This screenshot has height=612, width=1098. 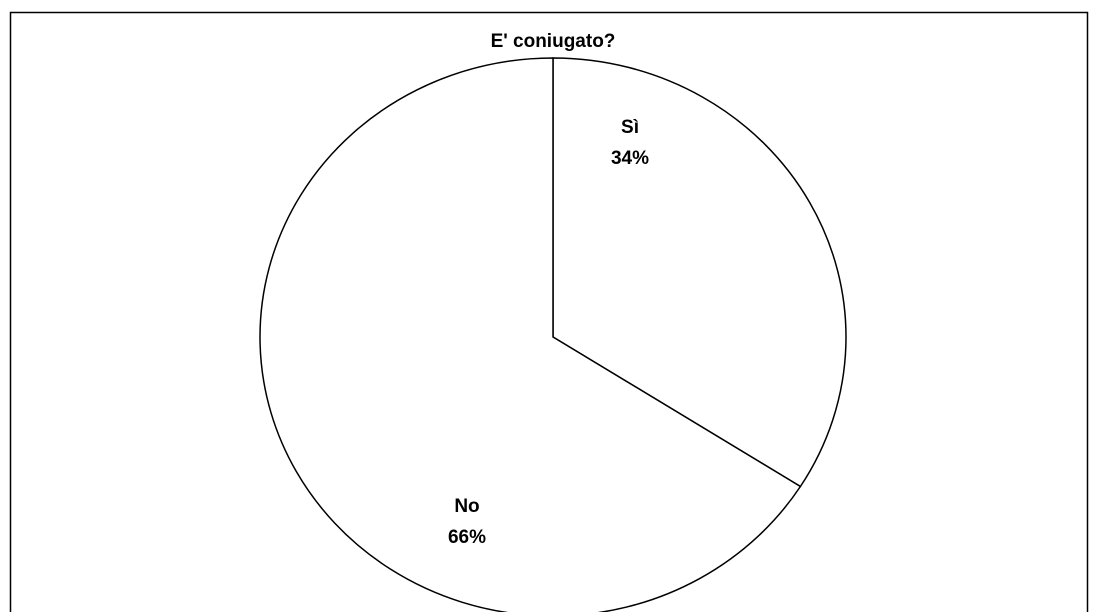 What do you see at coordinates (630, 127) in the screenshot?
I see `slice-label: Sì` at bounding box center [630, 127].